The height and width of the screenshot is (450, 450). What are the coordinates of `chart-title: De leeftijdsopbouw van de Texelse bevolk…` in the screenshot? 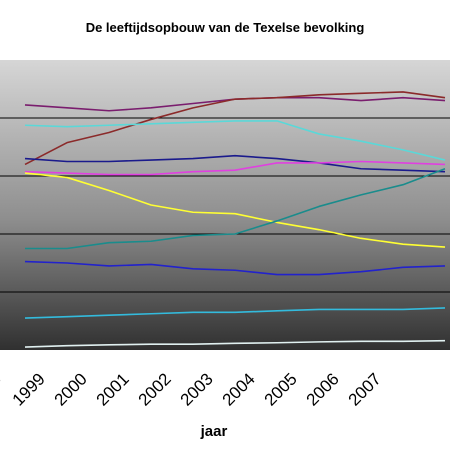 It's located at (225, 27).